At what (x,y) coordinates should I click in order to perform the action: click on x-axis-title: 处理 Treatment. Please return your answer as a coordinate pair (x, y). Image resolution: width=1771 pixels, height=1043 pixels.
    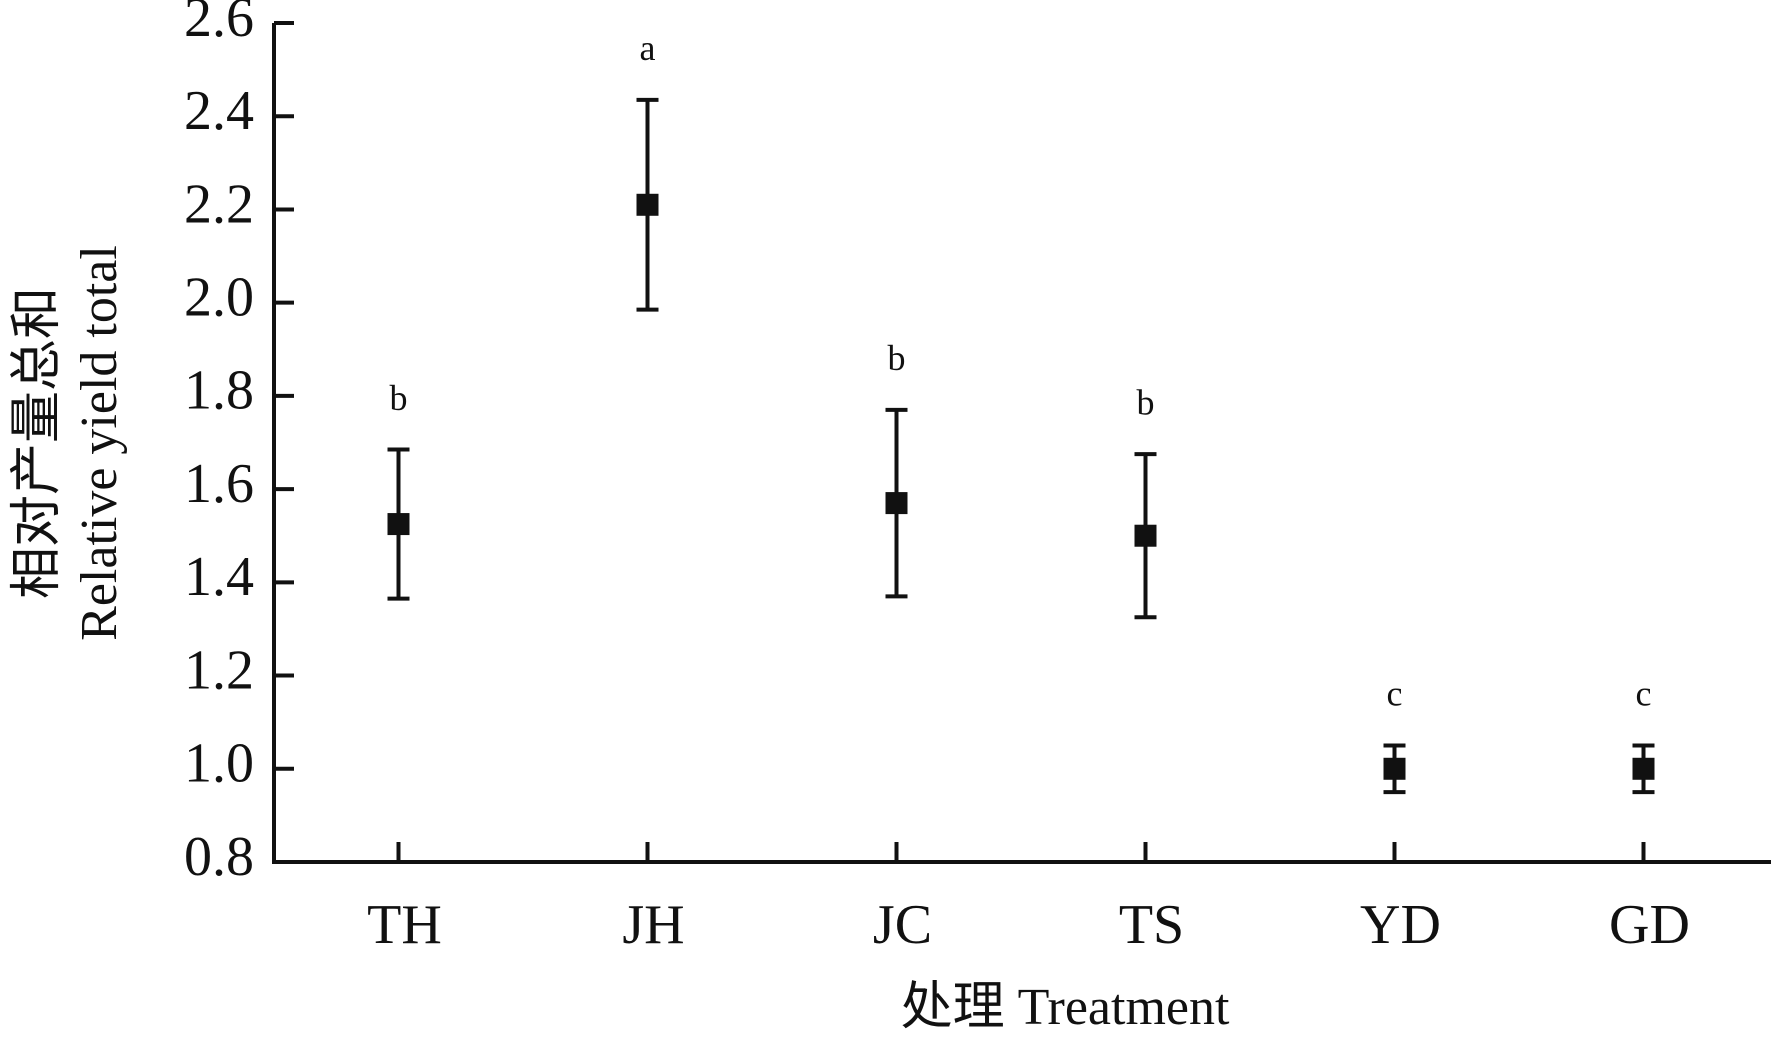
    Looking at the image, I should click on (1065, 1007).